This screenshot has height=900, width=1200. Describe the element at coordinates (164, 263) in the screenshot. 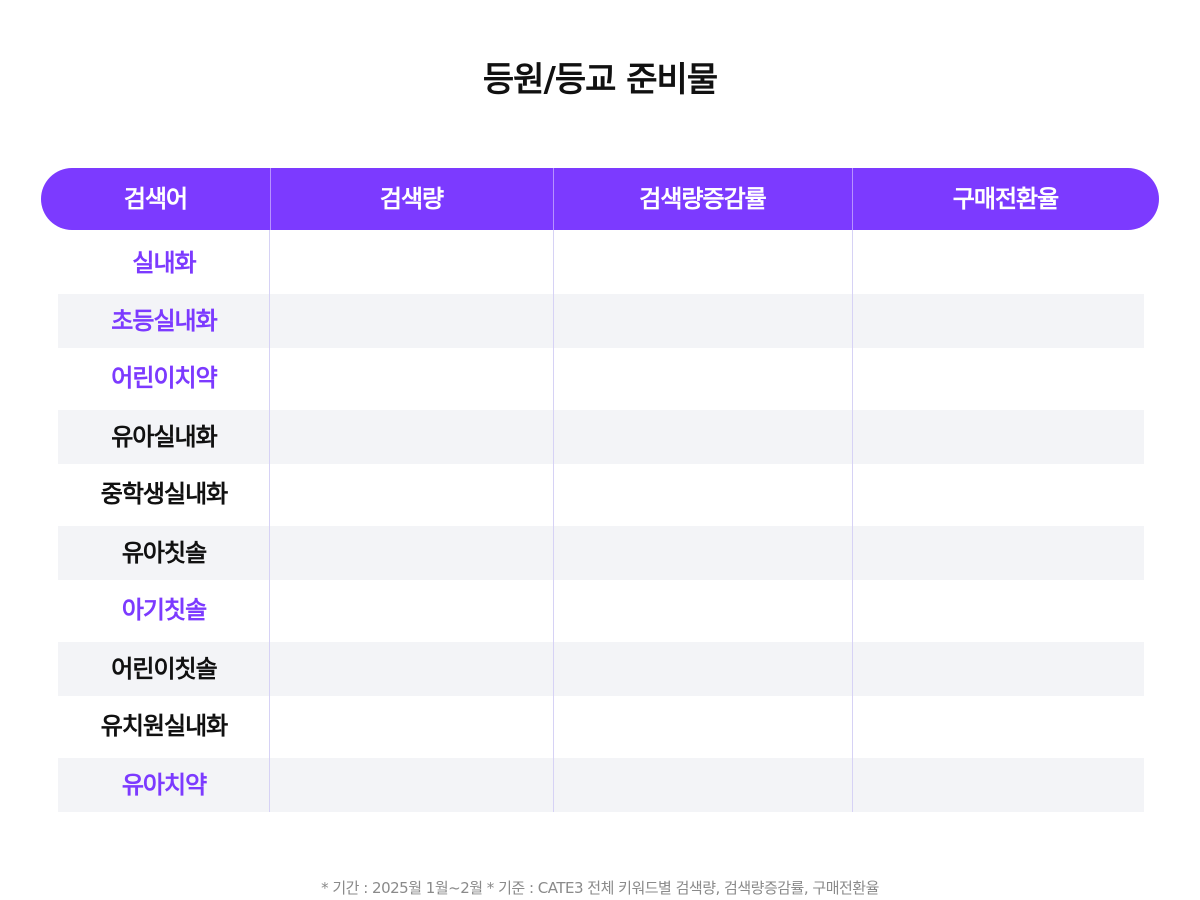

I see `keyword-cell: 실내화` at that location.